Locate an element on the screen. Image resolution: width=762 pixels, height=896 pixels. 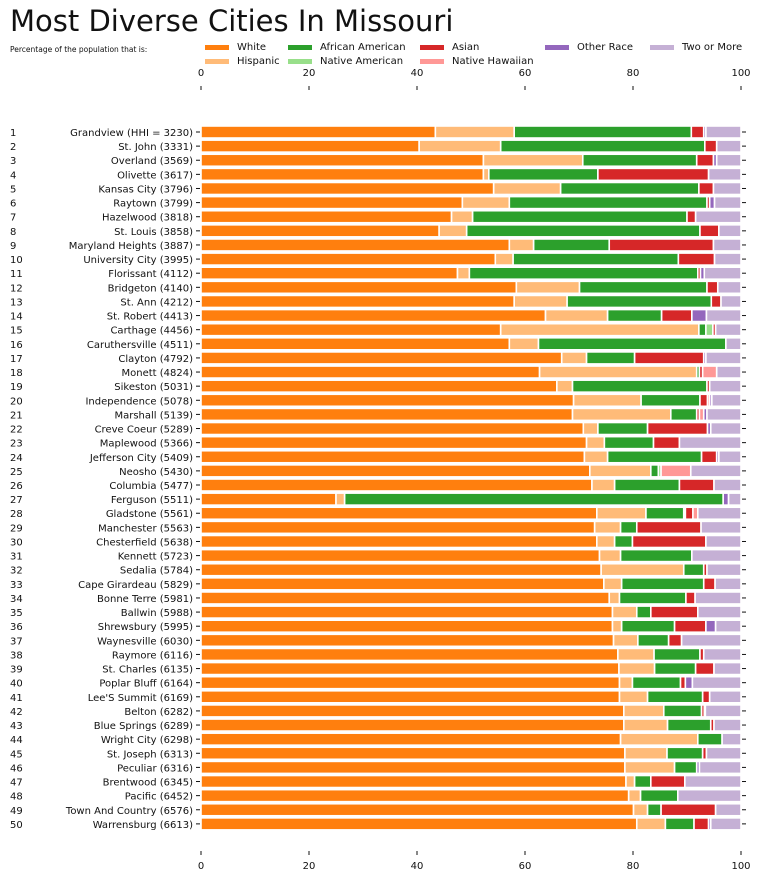
category-label: Sikeston (5031) is located at coordinates (153, 387).